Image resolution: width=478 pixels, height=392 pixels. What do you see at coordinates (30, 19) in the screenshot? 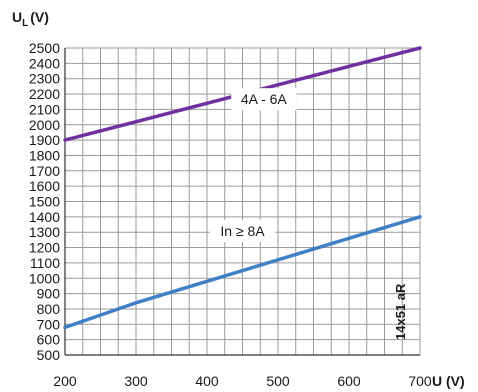
I see `y-axis-label: UL (V)` at bounding box center [30, 19].